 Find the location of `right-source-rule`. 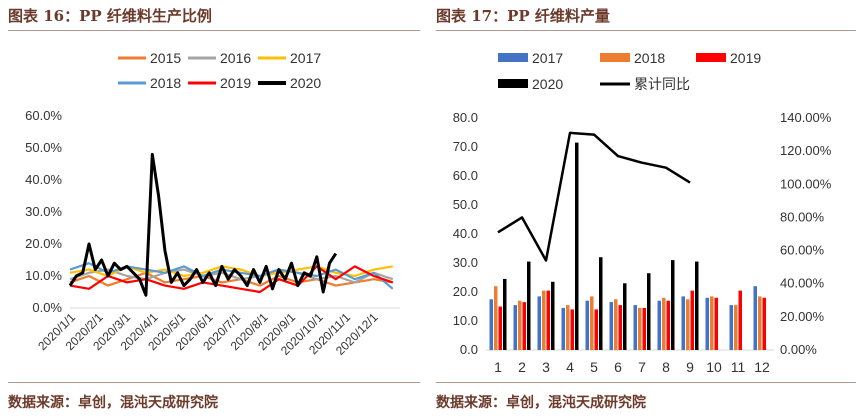

right-source-rule is located at coordinates (646, 382).